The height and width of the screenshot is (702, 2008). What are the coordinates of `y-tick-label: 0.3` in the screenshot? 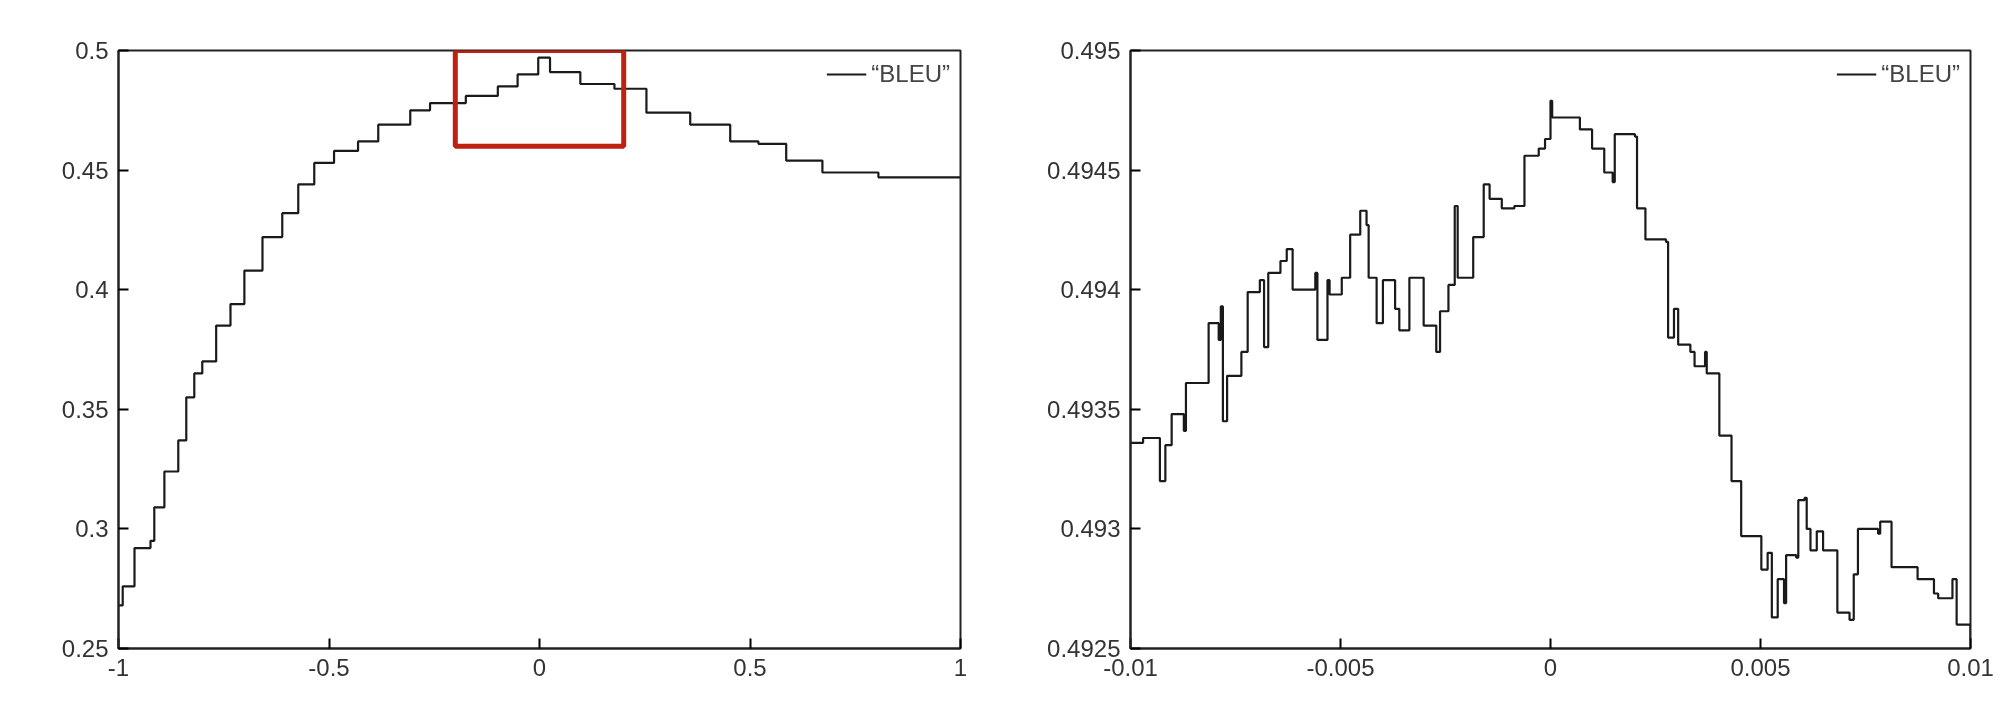 It's located at (92, 529).